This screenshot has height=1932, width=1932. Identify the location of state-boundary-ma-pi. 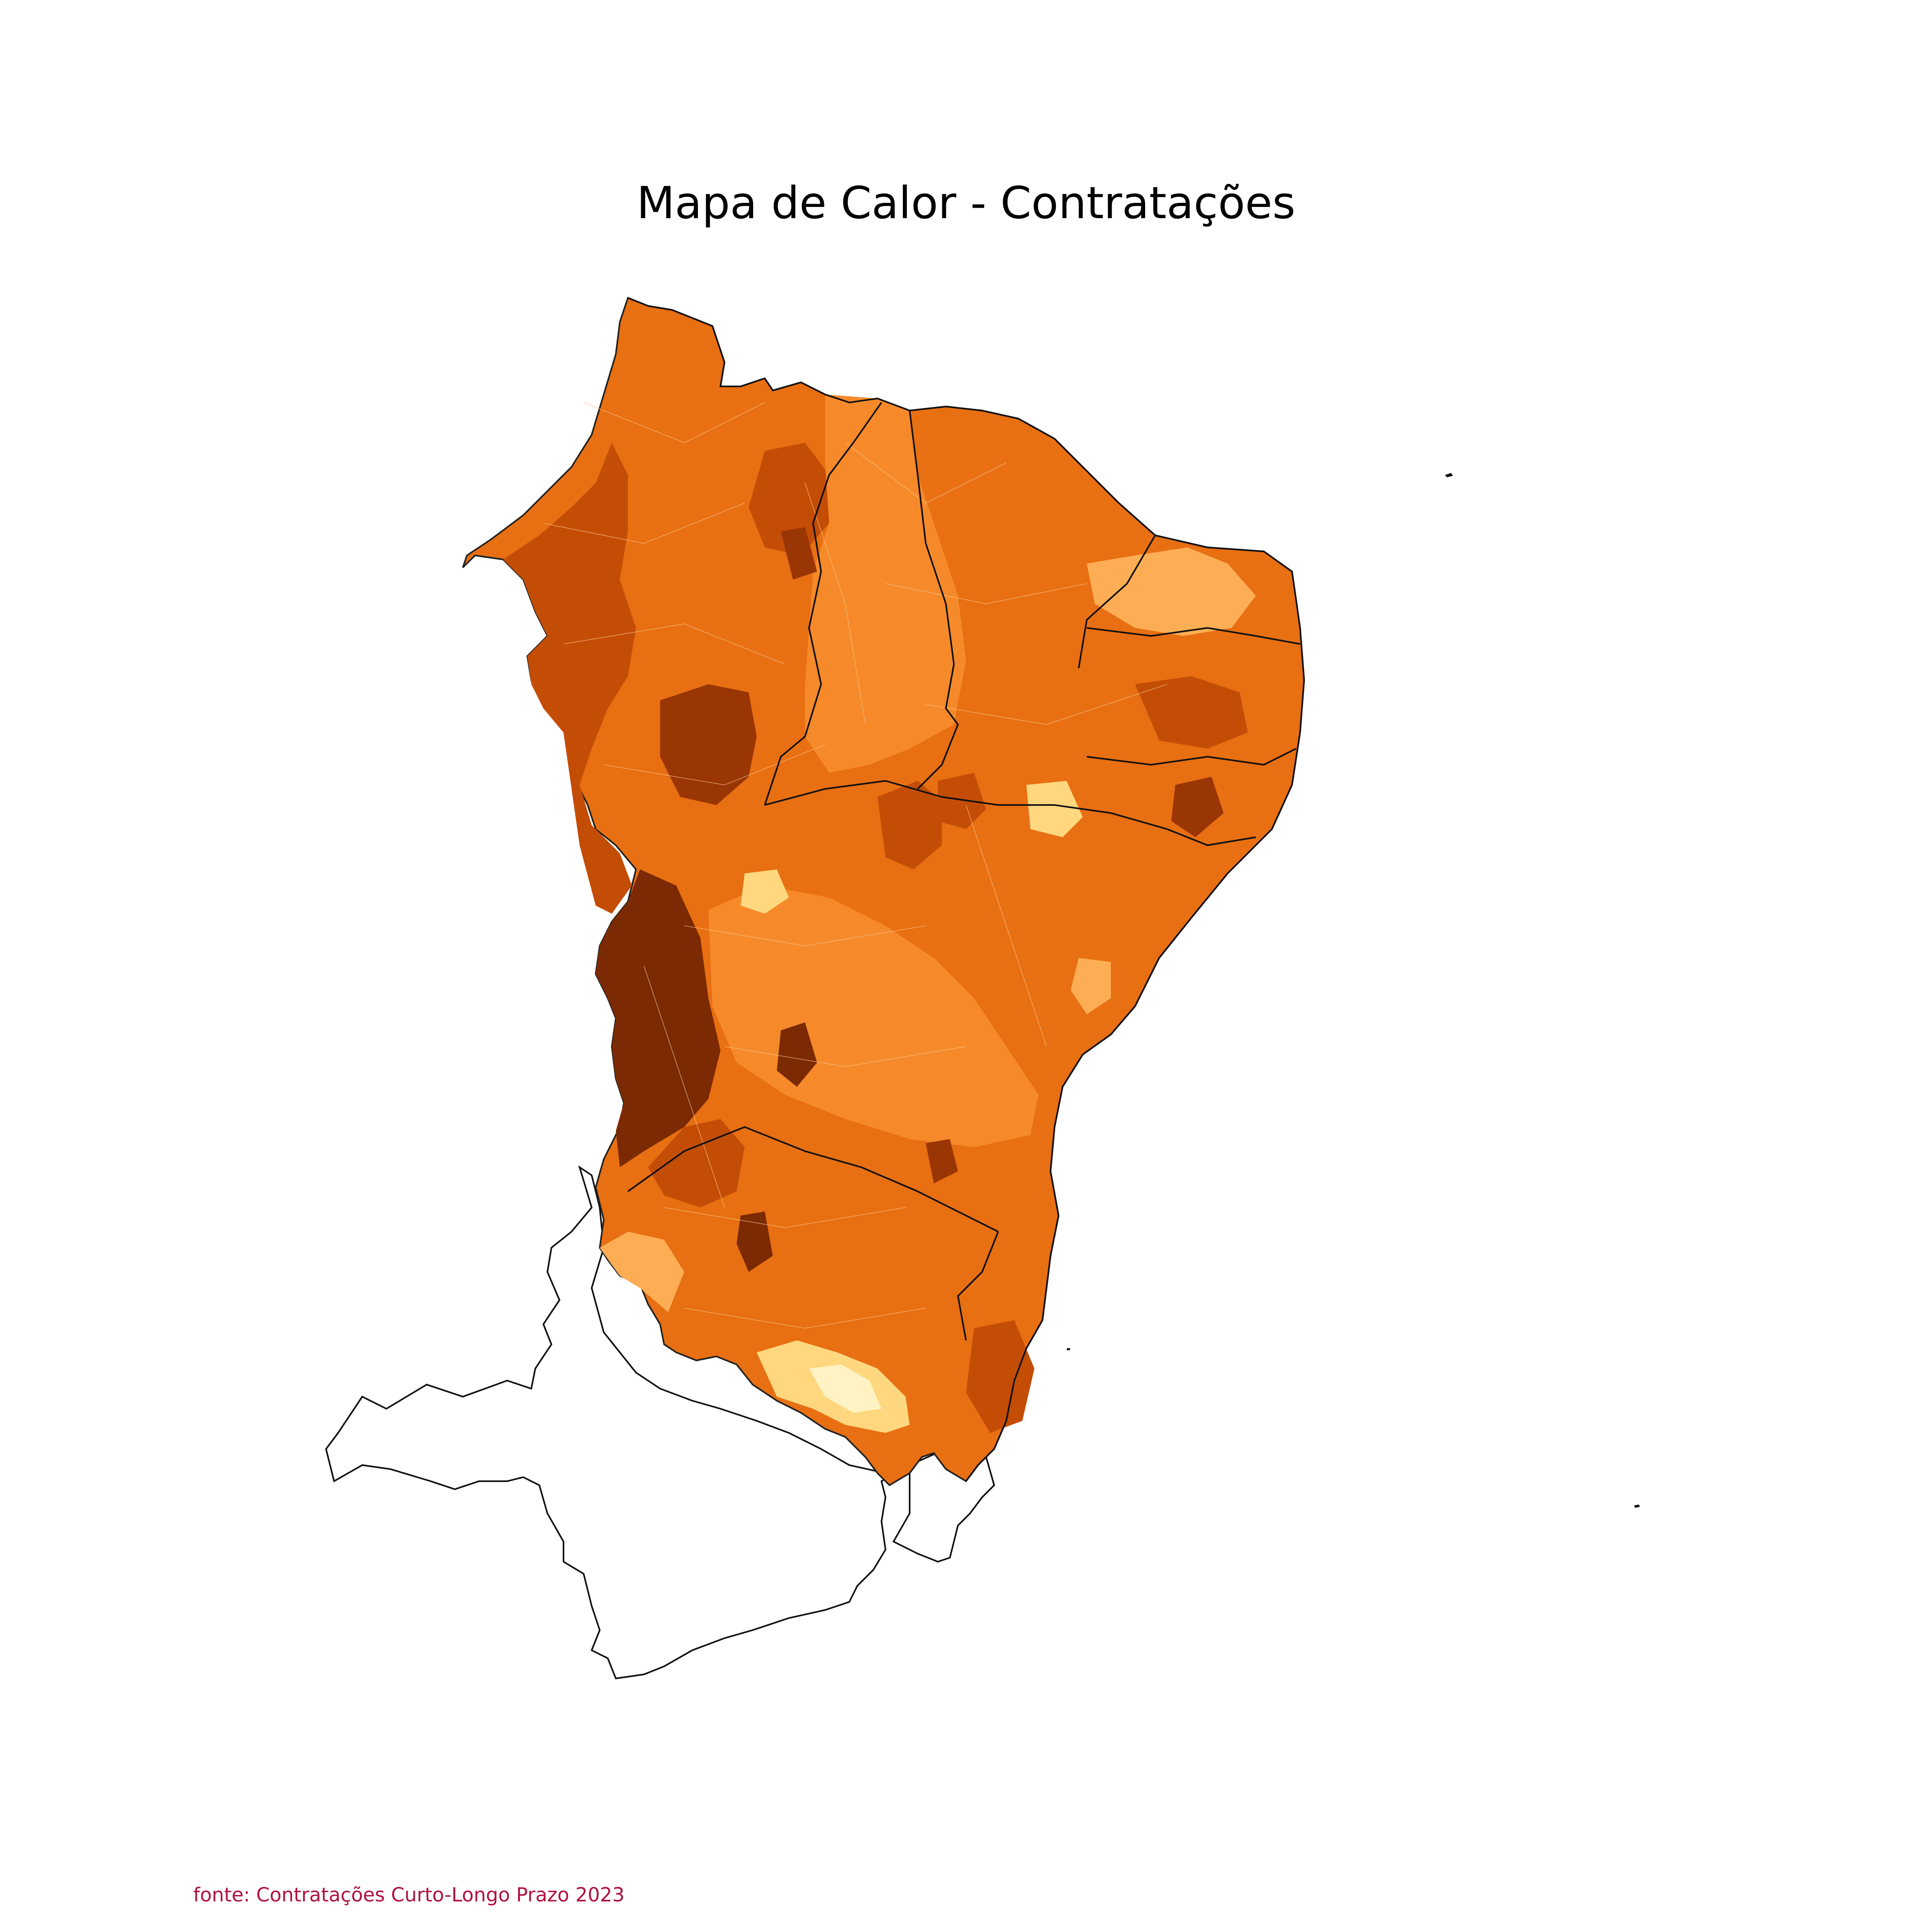
(823, 603).